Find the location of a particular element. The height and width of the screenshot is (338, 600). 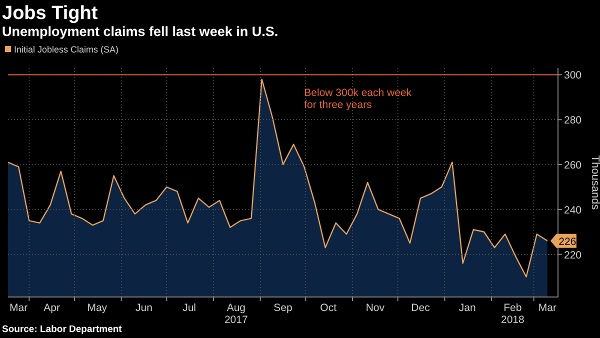

x-tick-label: Jan is located at coordinates (467, 308).